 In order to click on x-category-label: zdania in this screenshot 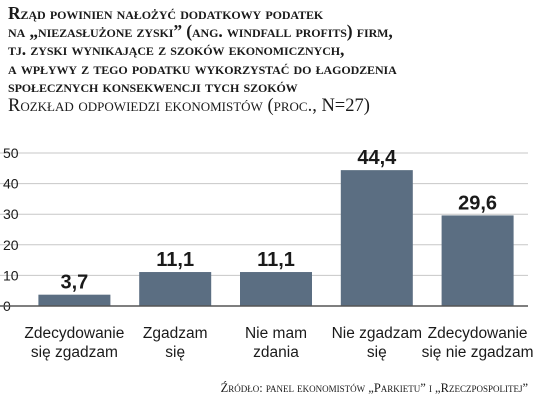, I will do `click(276, 352)`.